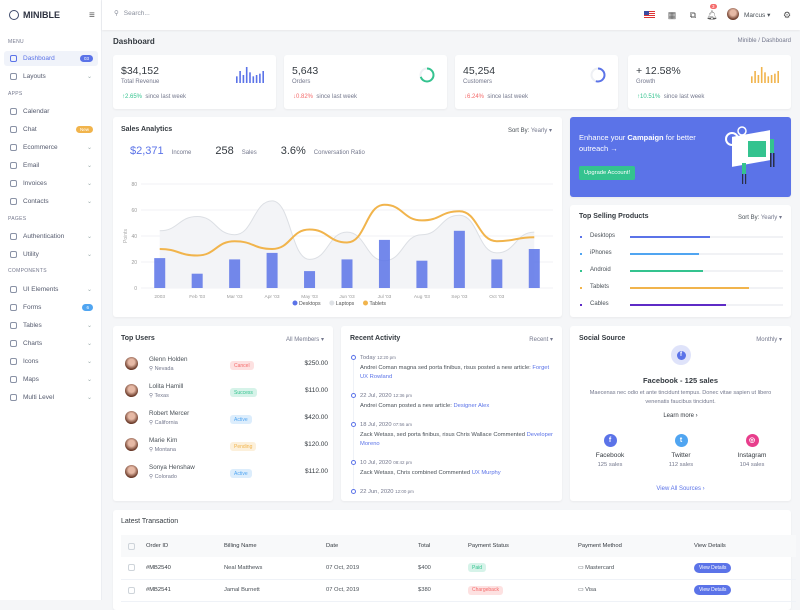 Image resolution: width=800 pixels, height=610 pixels. I want to click on x-tick-label: Aug '03, so click(422, 297).